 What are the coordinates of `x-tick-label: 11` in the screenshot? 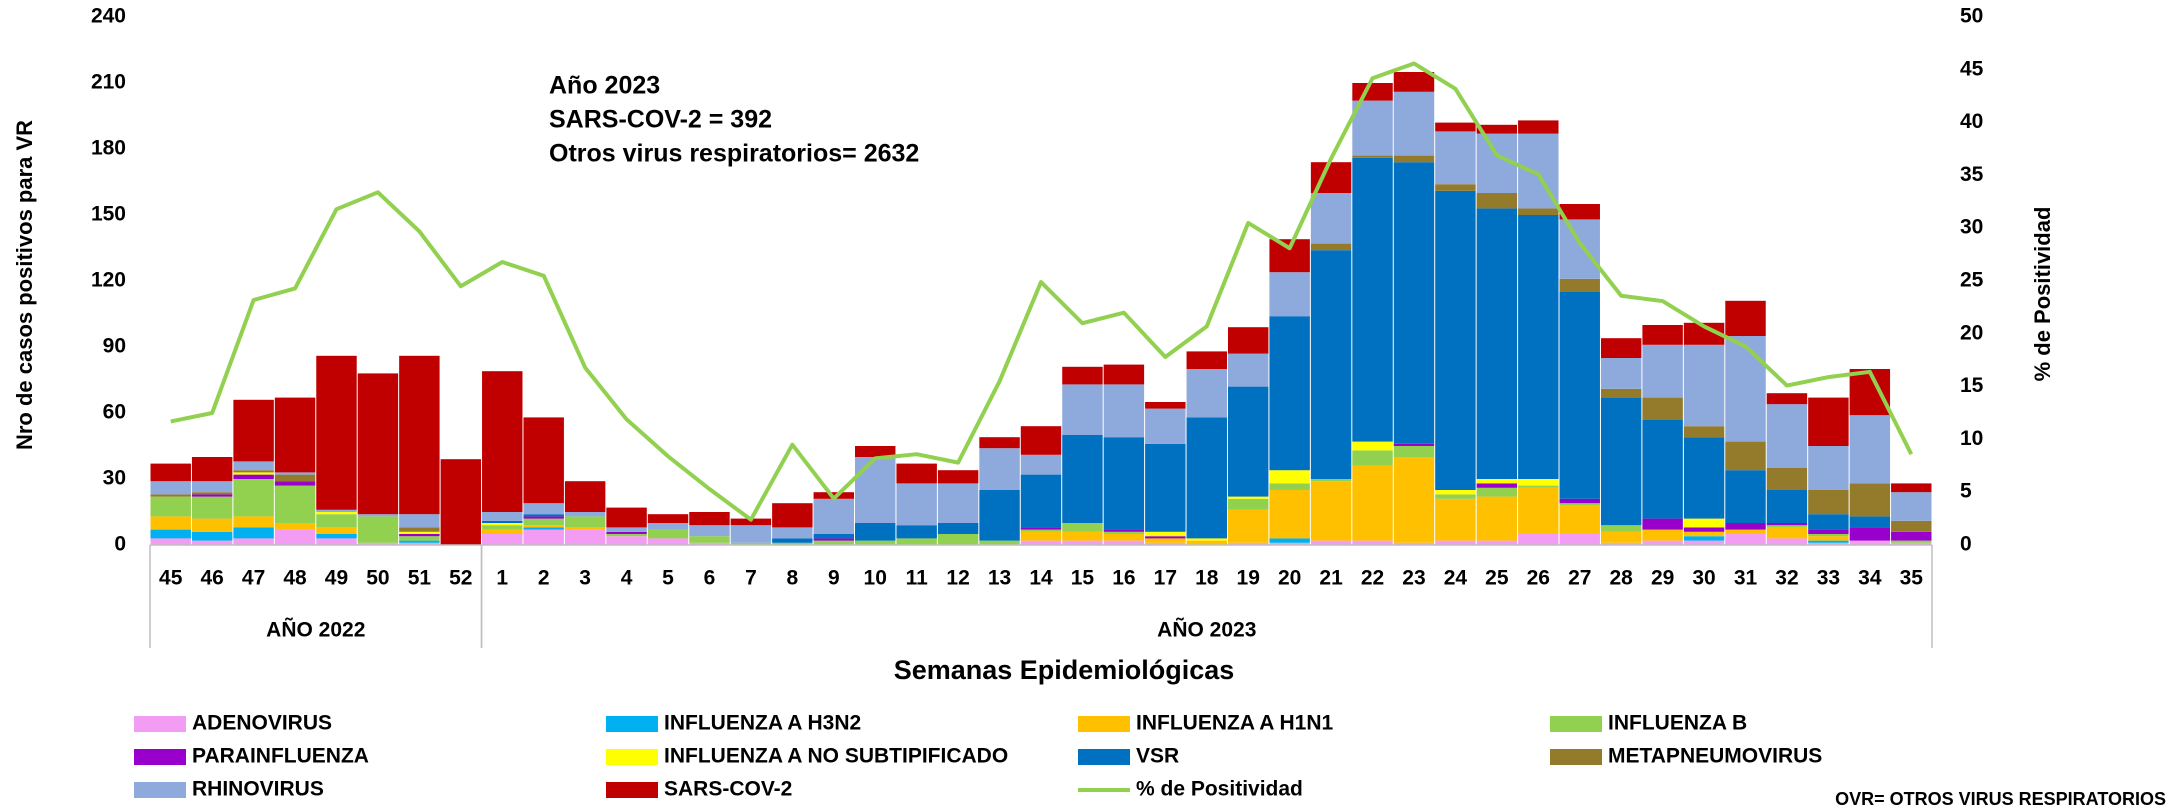 It's located at (917, 578).